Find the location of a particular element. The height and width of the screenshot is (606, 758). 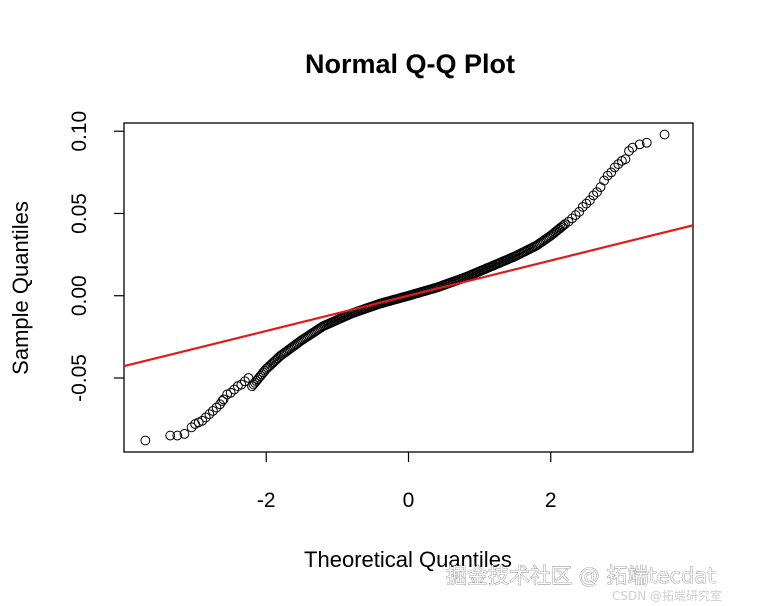

y-tick-label: 0.00 is located at coordinates (79, 295).